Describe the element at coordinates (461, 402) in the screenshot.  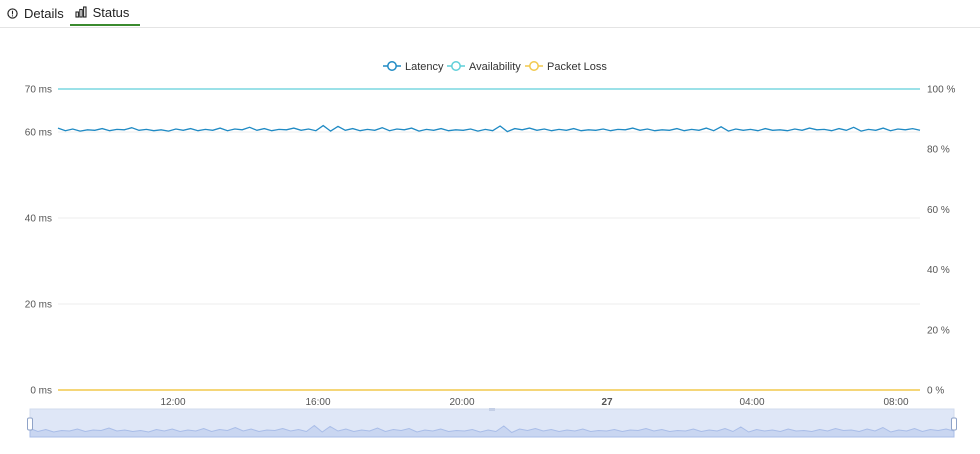
I see `x-tick-label: 20:00` at that location.